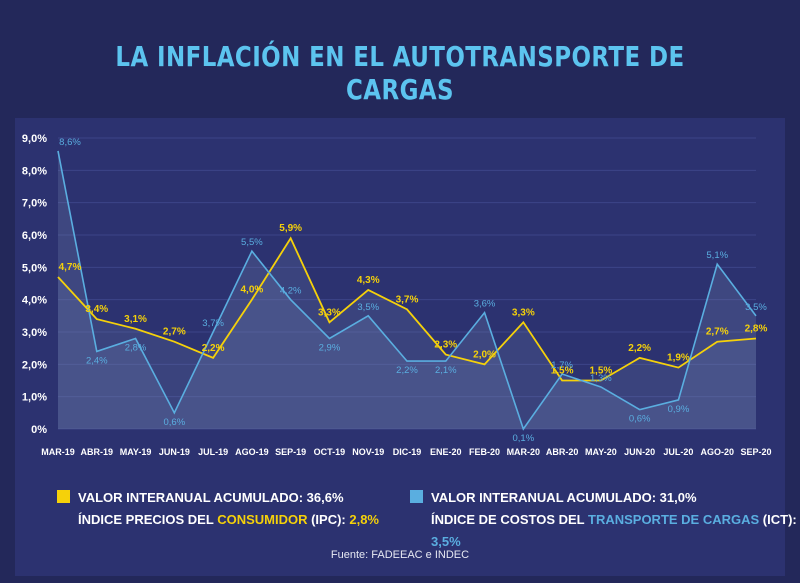 The width and height of the screenshot is (800, 583). Describe the element at coordinates (678, 452) in the screenshot. I see `x-tick-label: JUL-20` at that location.